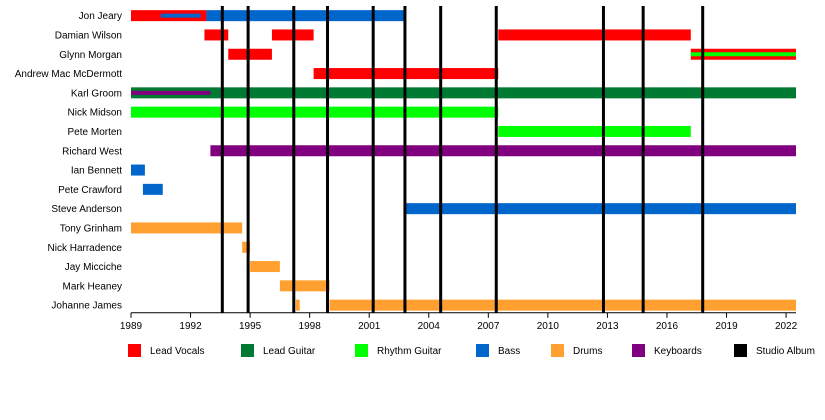 The width and height of the screenshot is (825, 420). I want to click on member-label: Pete Crawford, so click(90, 190).